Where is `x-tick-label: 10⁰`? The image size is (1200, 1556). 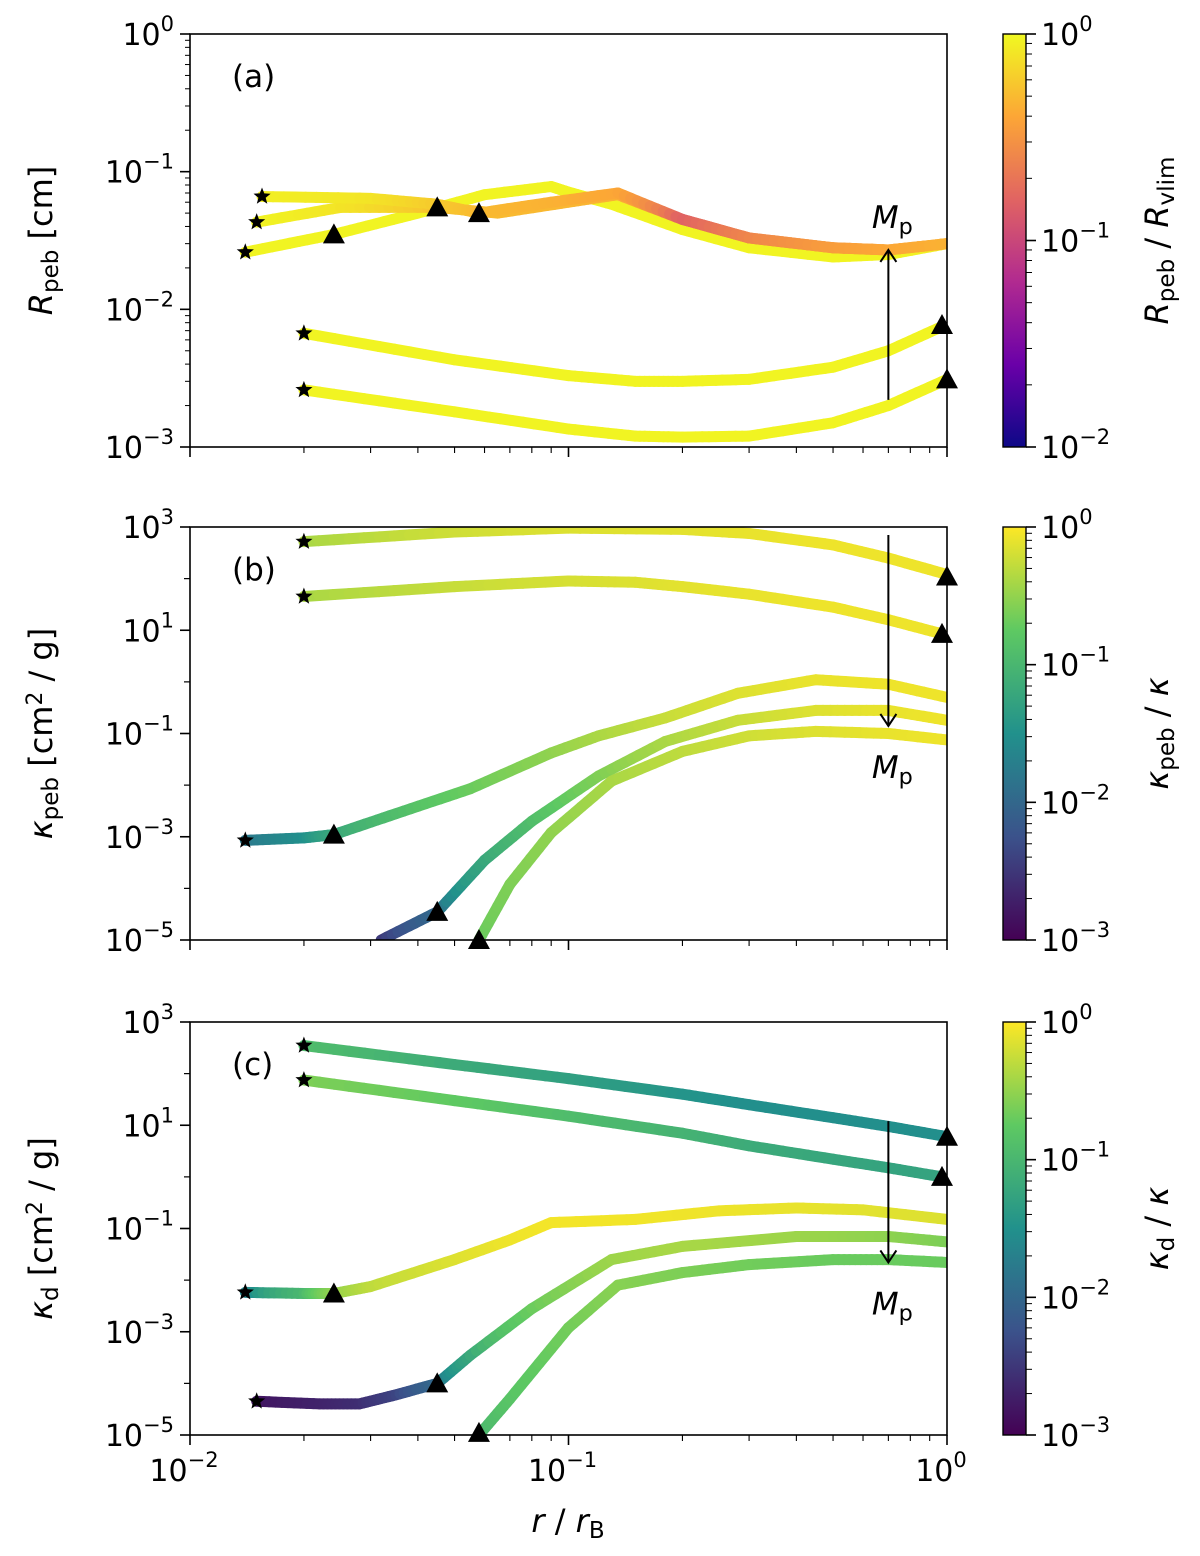
x-tick-label: 10⁰ is located at coordinates (941, 1468).